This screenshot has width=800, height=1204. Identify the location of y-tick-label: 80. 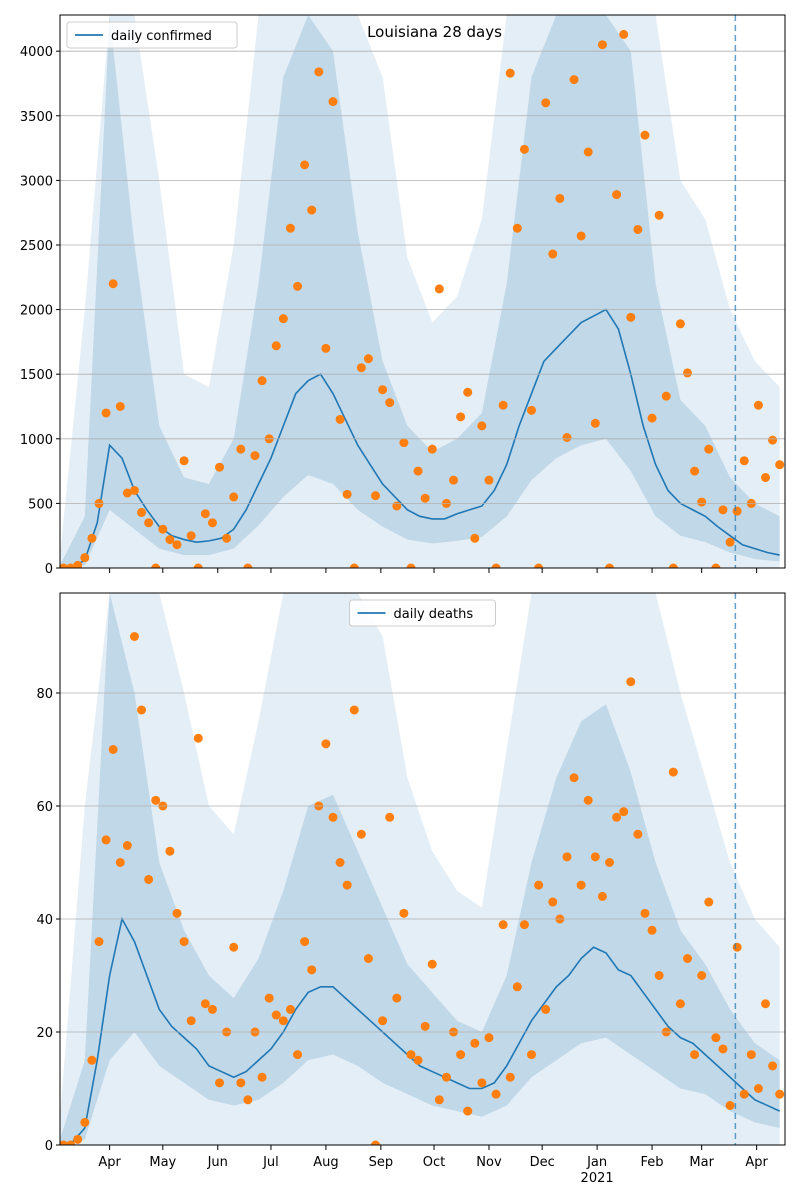
(44, 694).